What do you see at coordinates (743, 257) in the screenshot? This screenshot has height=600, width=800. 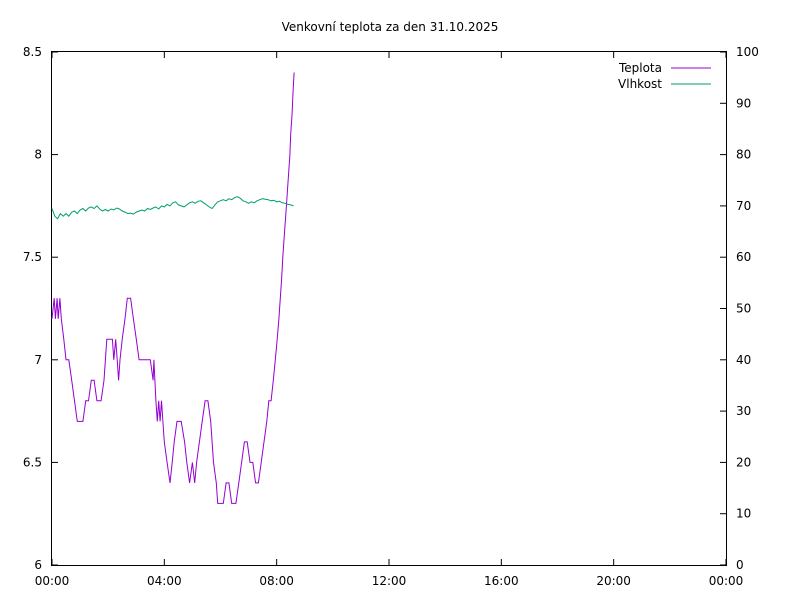 I see `y-right-tick-label: 60` at bounding box center [743, 257].